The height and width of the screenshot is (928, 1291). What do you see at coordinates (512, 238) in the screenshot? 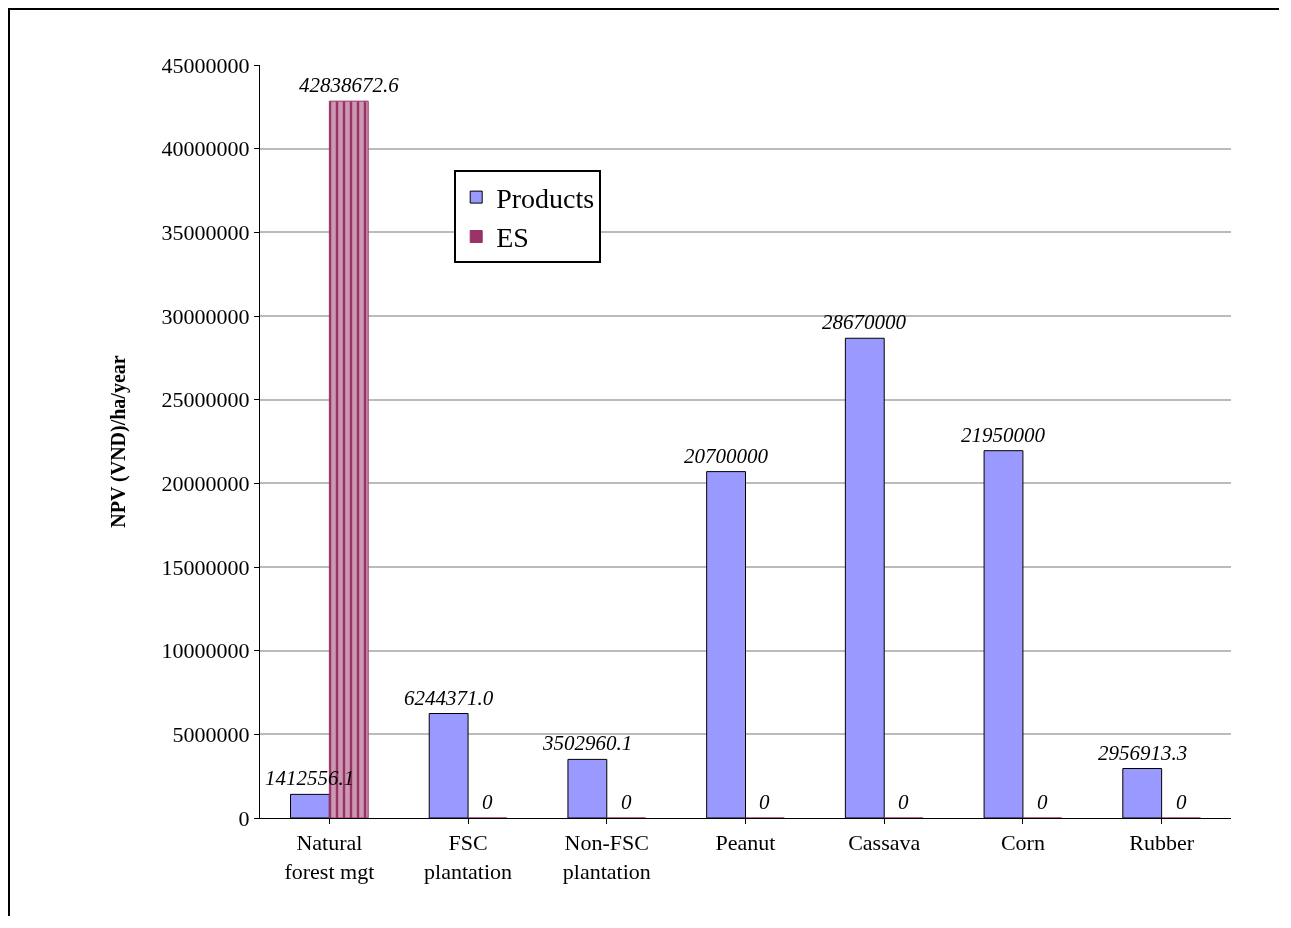
I see `legend-label: ES` at bounding box center [512, 238].